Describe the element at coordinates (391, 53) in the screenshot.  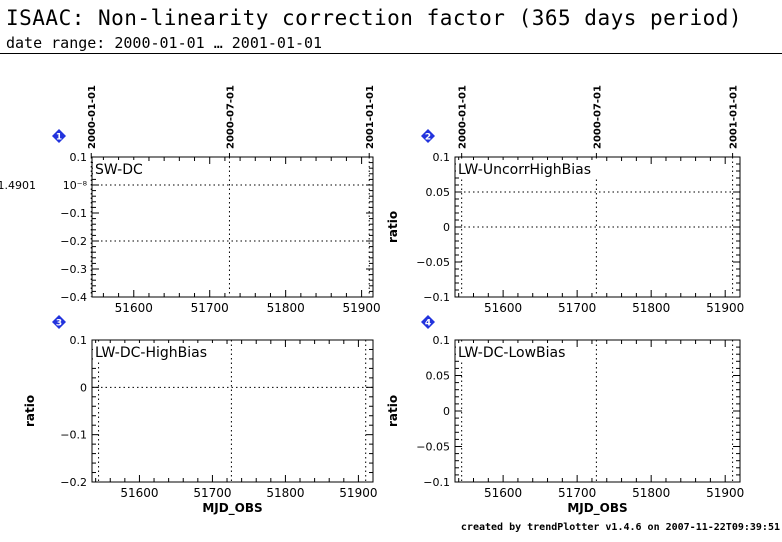
I see `title-divider` at that location.